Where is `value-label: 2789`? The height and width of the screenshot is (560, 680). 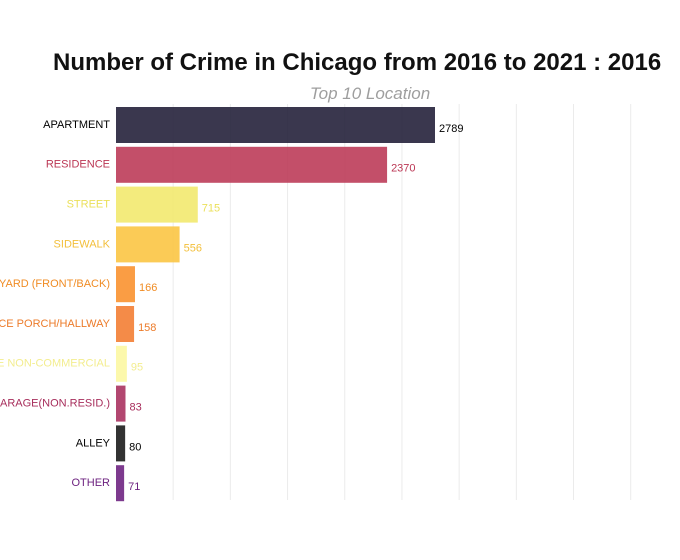 value-label: 2789 is located at coordinates (451, 129).